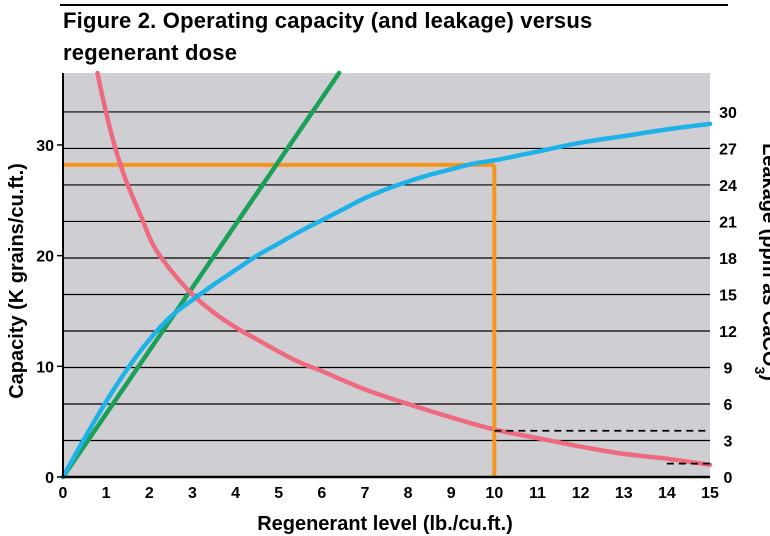 Image resolution: width=770 pixels, height=536 pixels. I want to click on y-right-axis-title-subscript: 3, so click(760, 370).